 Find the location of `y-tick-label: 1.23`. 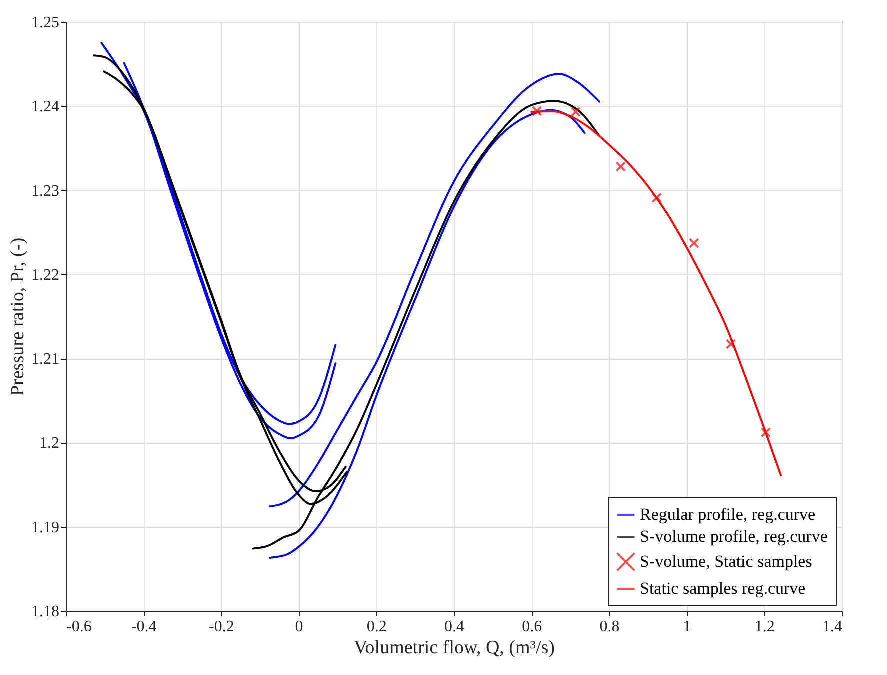

y-tick-label: 1.23 is located at coordinates (46, 191).